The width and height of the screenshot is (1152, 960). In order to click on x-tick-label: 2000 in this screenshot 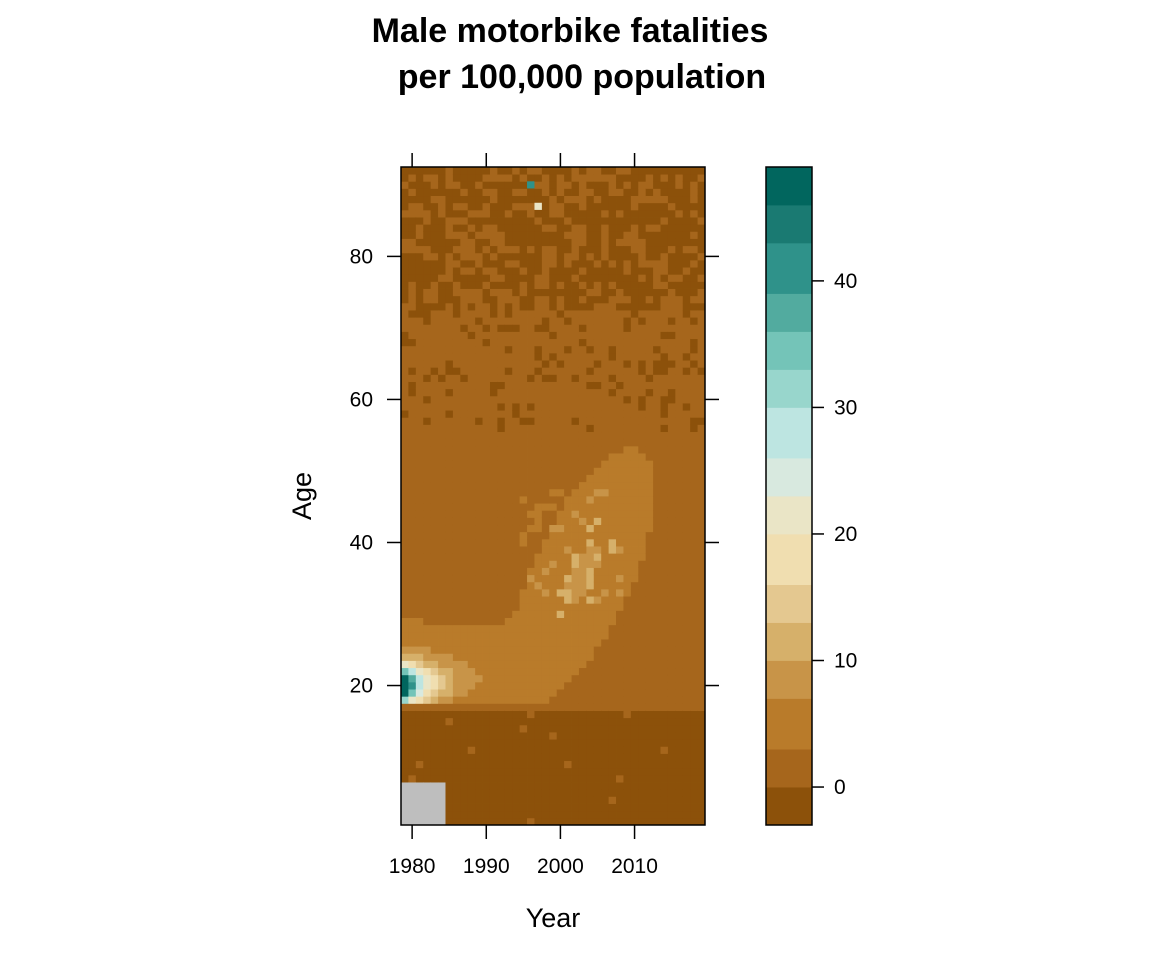, I will do `click(560, 866)`.